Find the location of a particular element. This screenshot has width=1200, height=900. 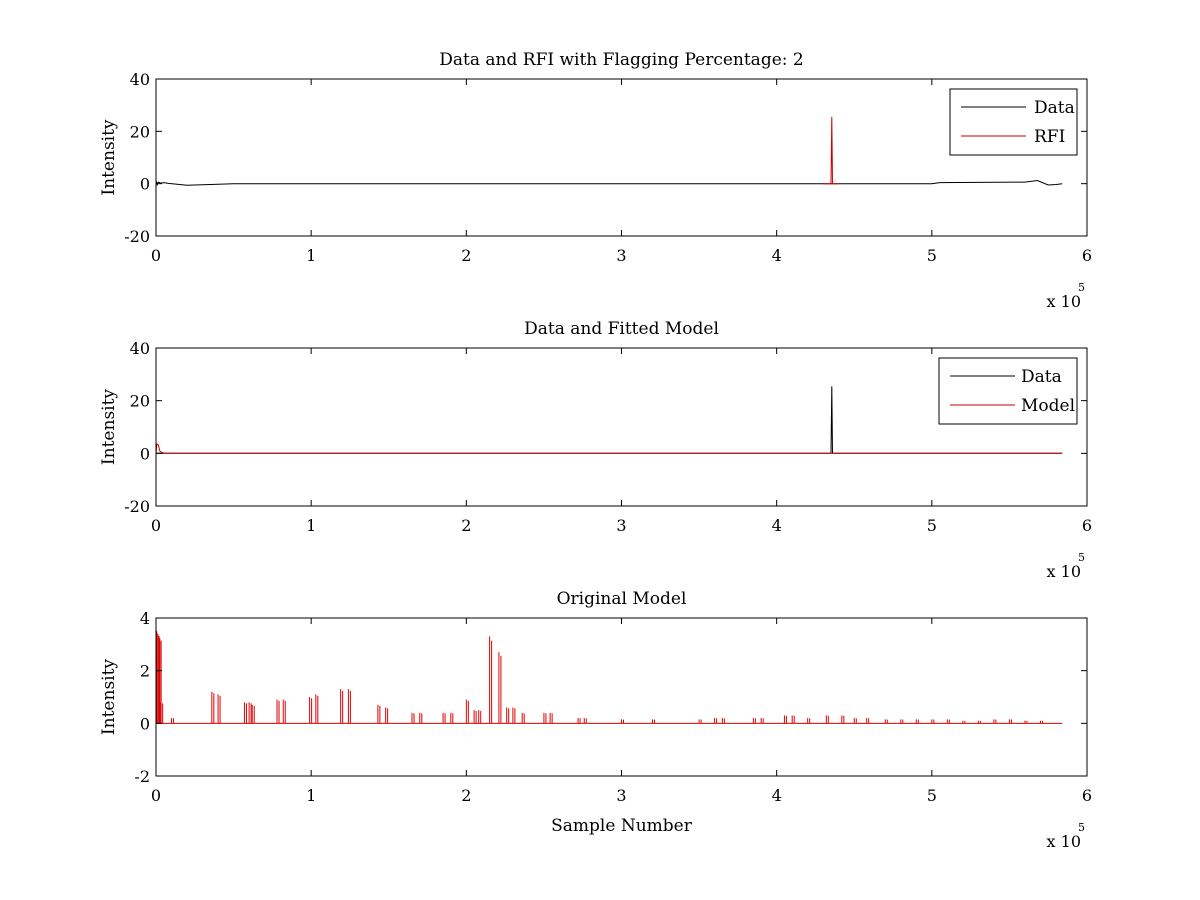

y-tick-label: 2 is located at coordinates (145, 671).